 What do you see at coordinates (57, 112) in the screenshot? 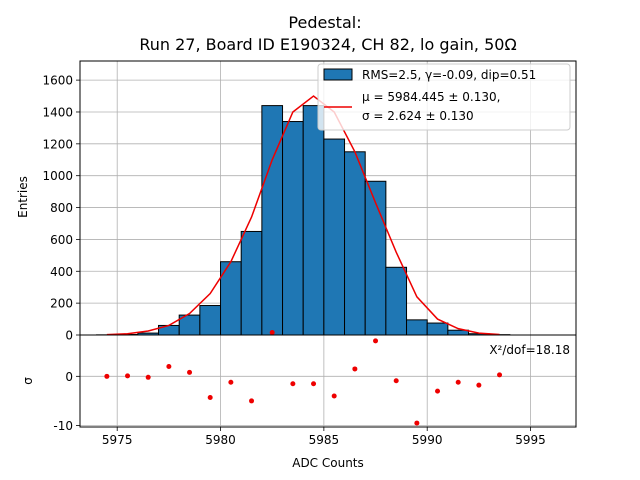
I see `y-tick-label-top: 1400` at bounding box center [57, 112].